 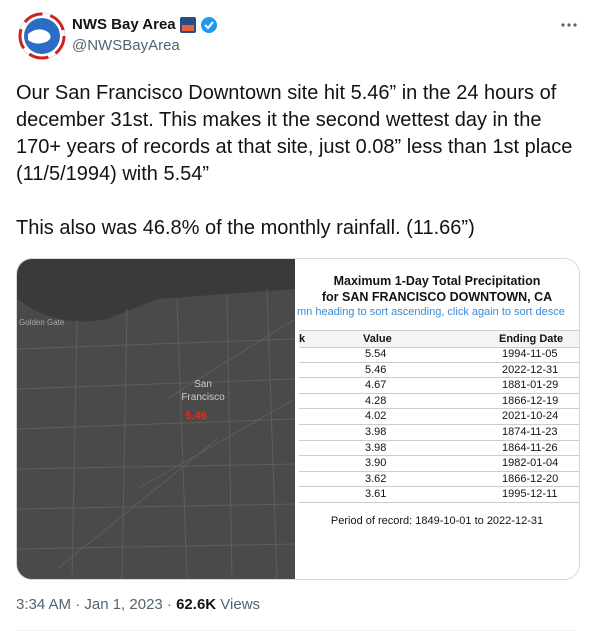 What do you see at coordinates (531, 339) in the screenshot?
I see `header-cell: Ending Date` at bounding box center [531, 339].